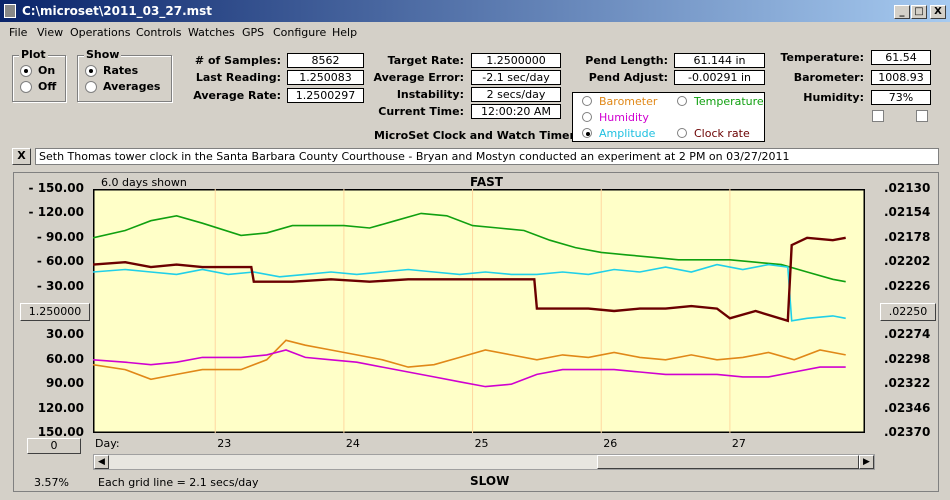 The height and width of the screenshot is (500, 950). I want to click on grid-note: Each grid line = 2.1 secs/day, so click(178, 482).